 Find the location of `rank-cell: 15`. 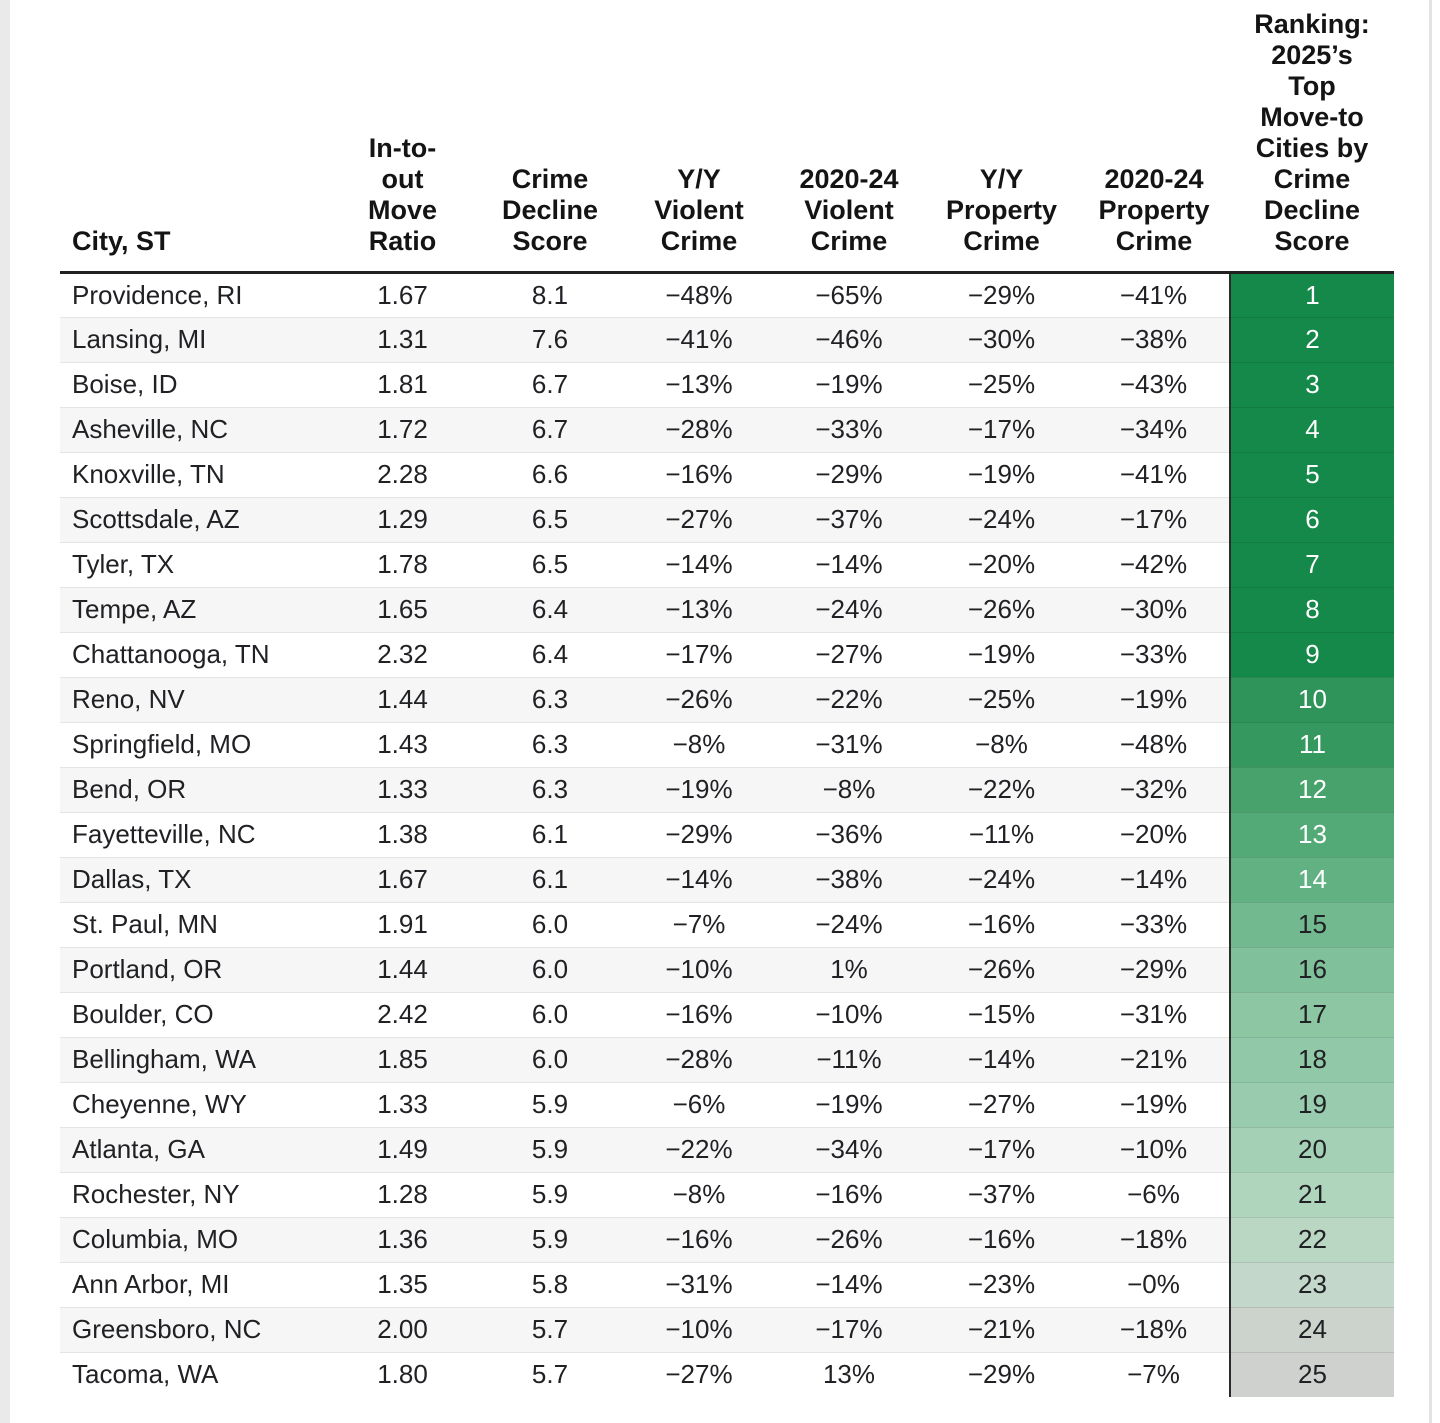

rank-cell: 15 is located at coordinates (1311, 924).